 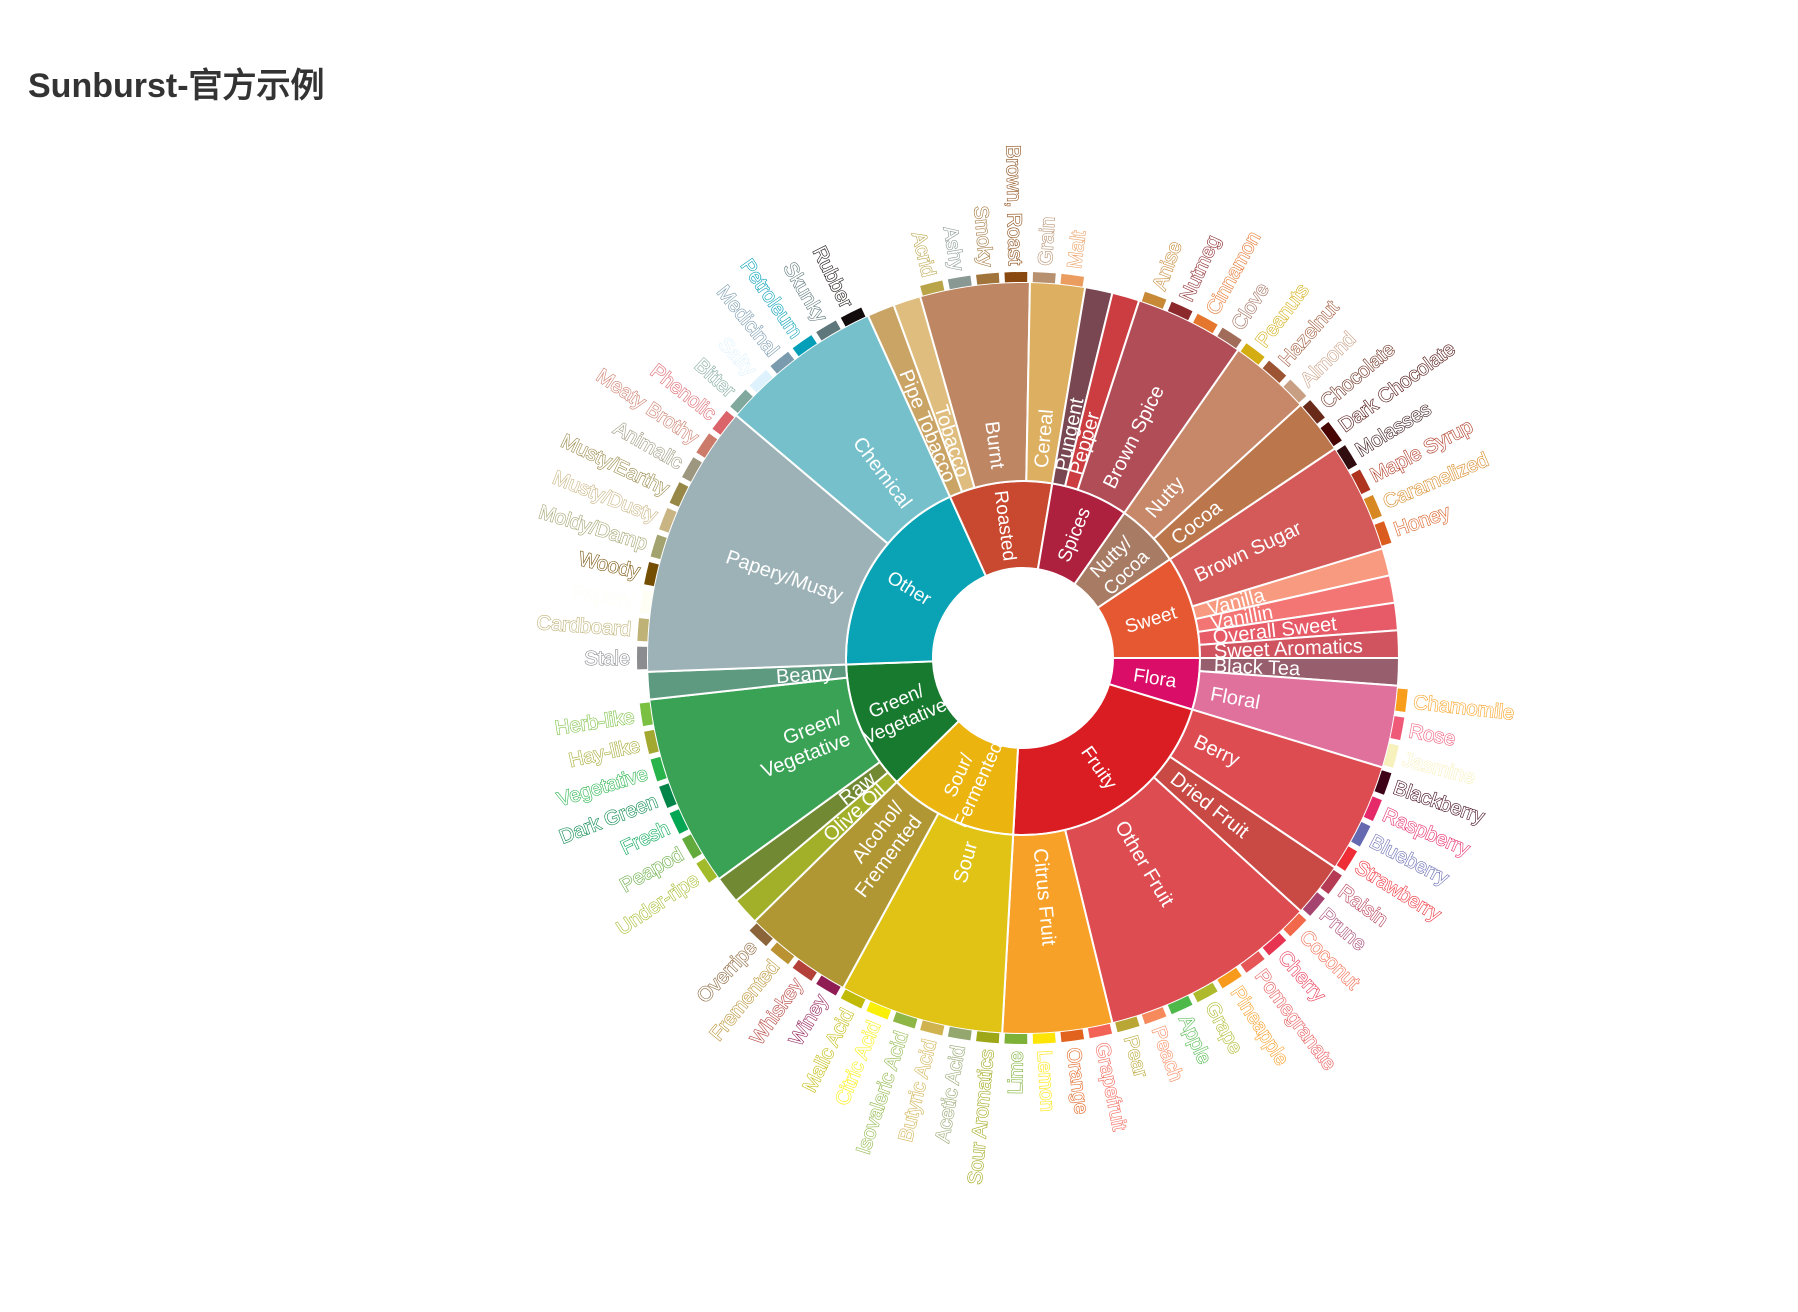 I want to click on label-chamomile: Chamomile, so click(x=1463, y=708).